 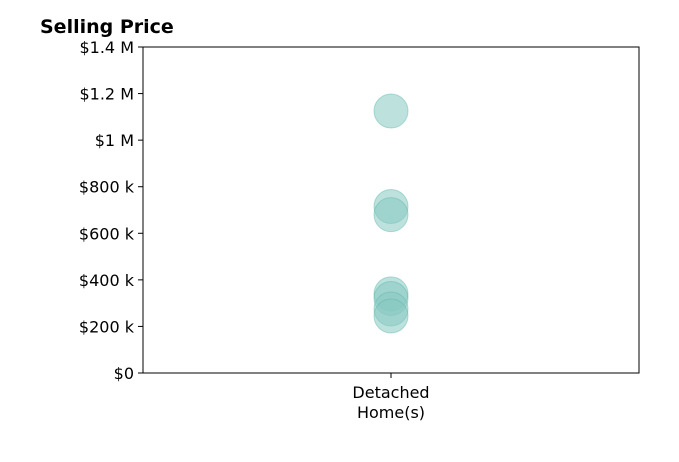 I want to click on points-layer, so click(x=391, y=213).